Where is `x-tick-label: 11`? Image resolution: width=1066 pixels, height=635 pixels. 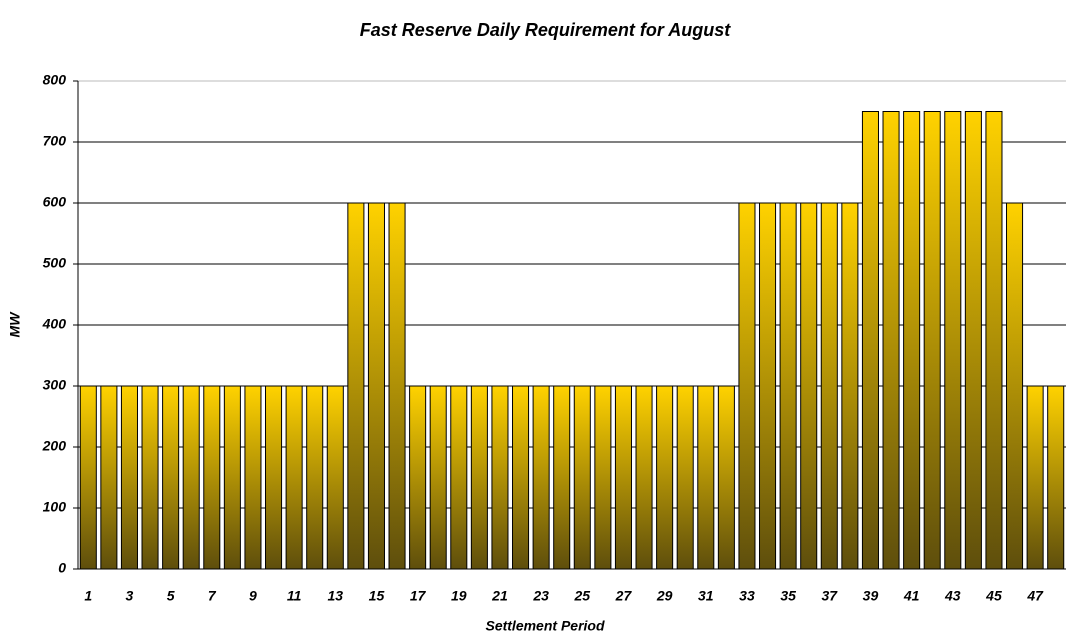 x-tick-label: 11 is located at coordinates (294, 596).